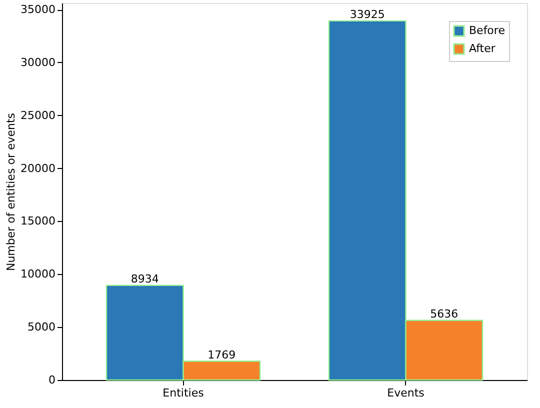 The width and height of the screenshot is (540, 408). Describe the element at coordinates (38, 168) in the screenshot. I see `y-tick-label: 20000` at that location.